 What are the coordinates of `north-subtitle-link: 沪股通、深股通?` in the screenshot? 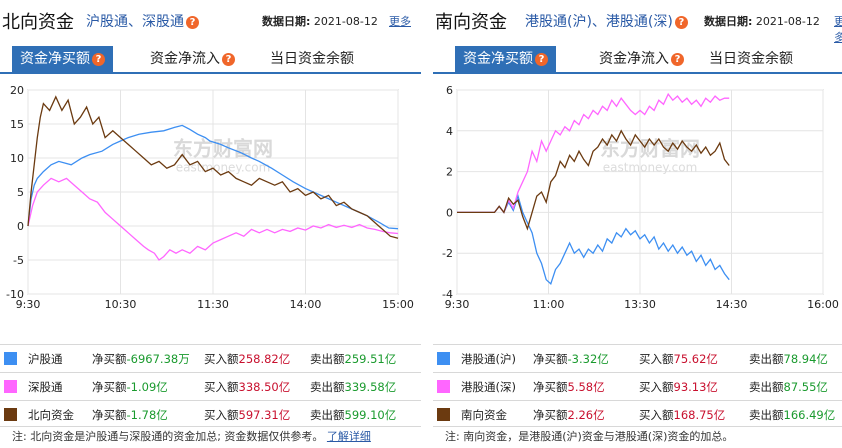 It's located at (142, 21).